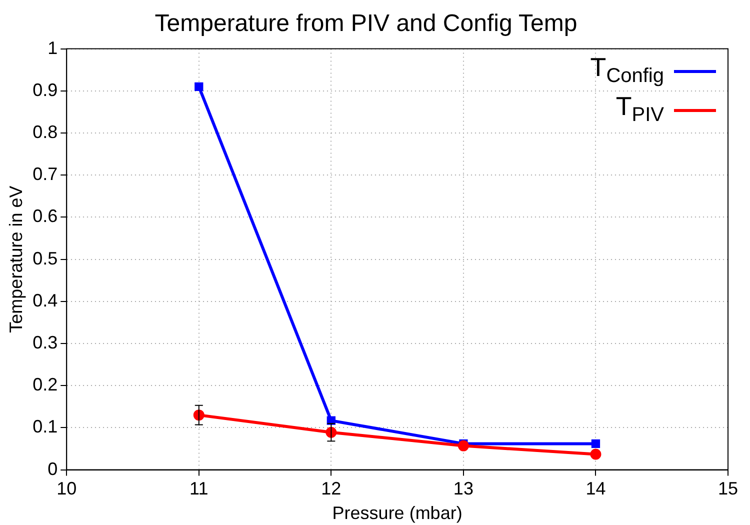 The width and height of the screenshot is (750, 525). What do you see at coordinates (45, 216) in the screenshot?
I see `y-tick-label: 0.6` at bounding box center [45, 216].